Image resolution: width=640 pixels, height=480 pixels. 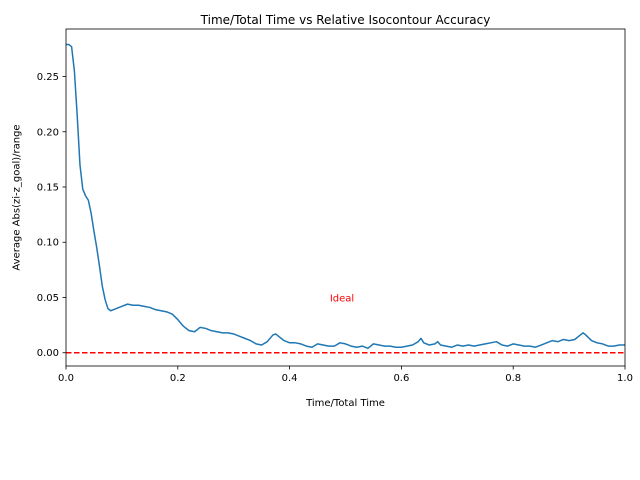 I want to click on annotation-ideal: Ideal, so click(x=342, y=298).